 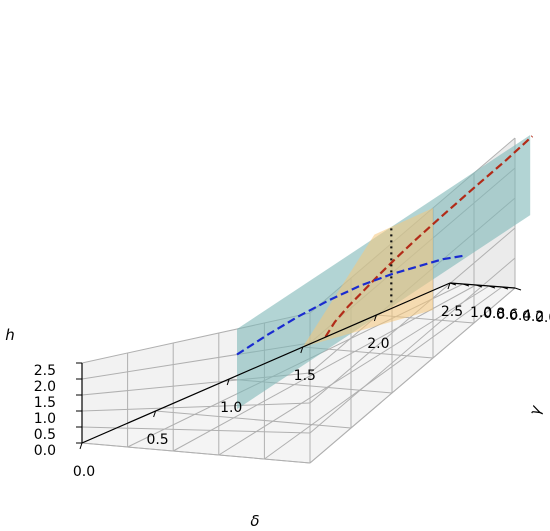 I want to click on z-tick-label: 2.0, so click(x=45, y=387).